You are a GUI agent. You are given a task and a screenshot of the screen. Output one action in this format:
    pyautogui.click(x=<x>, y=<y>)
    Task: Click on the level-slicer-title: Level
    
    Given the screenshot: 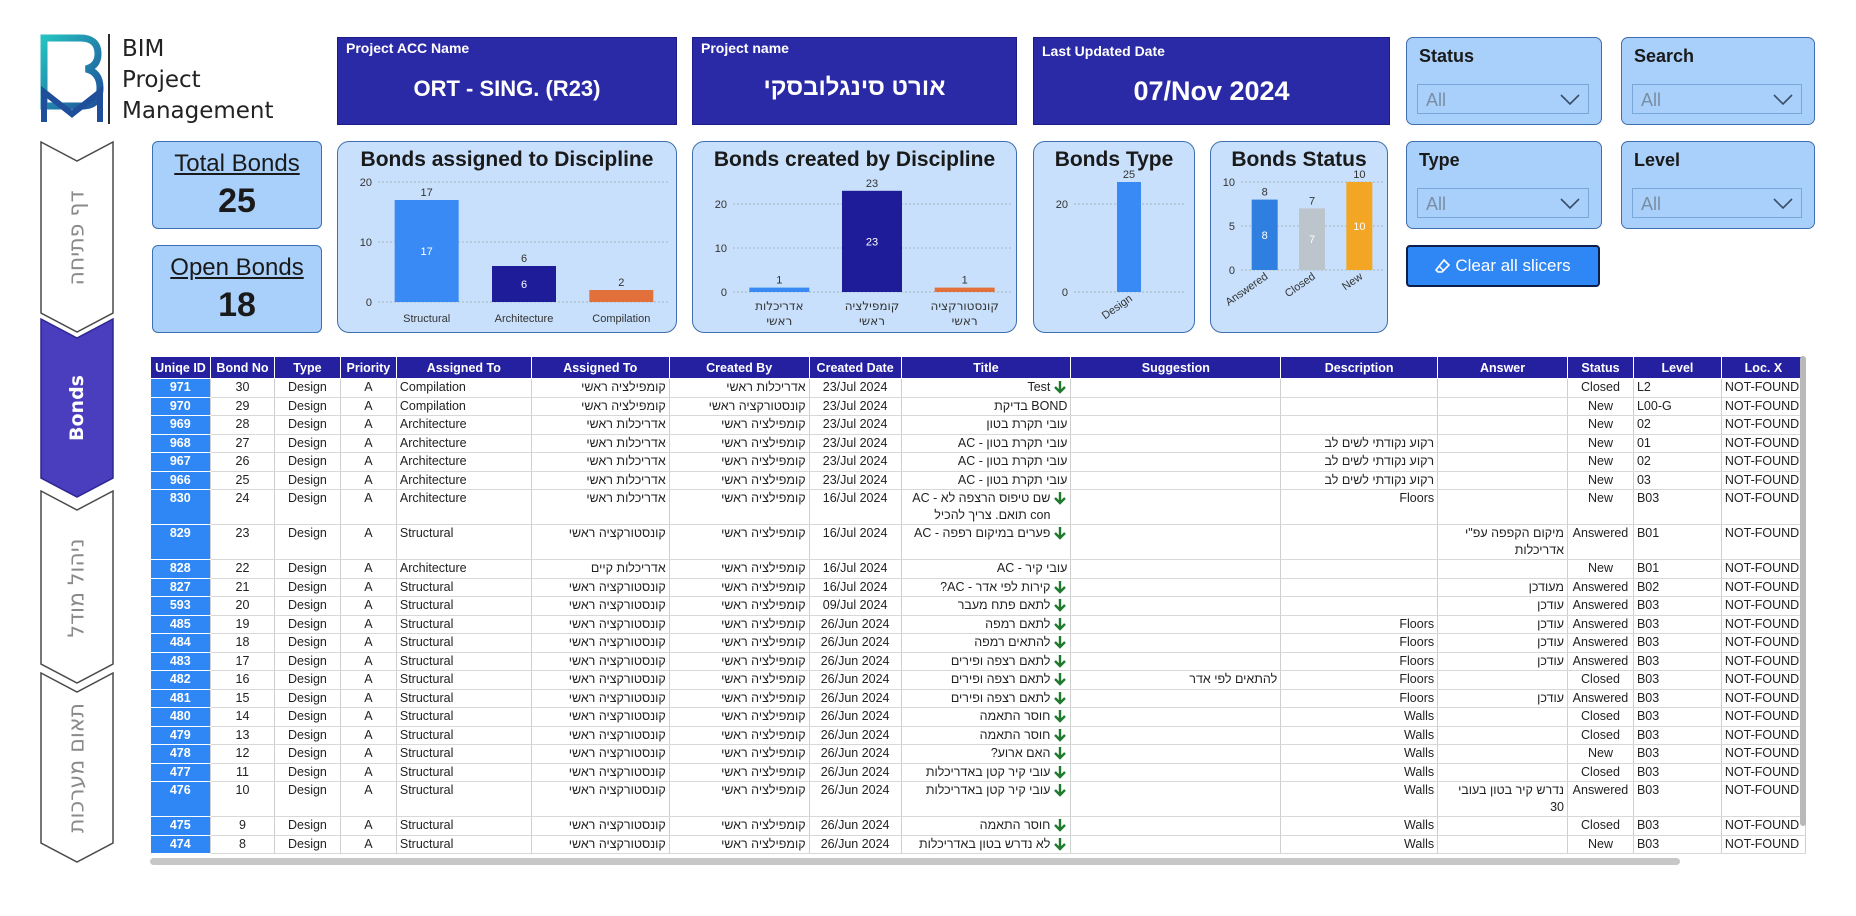 What is the action you would take?
    pyautogui.click(x=1657, y=160)
    